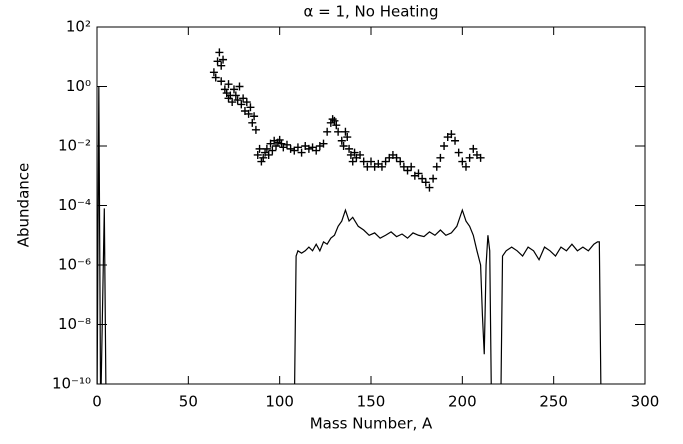  What do you see at coordinates (279, 402) in the screenshot?
I see `x-tick-label: 100` at bounding box center [279, 402].